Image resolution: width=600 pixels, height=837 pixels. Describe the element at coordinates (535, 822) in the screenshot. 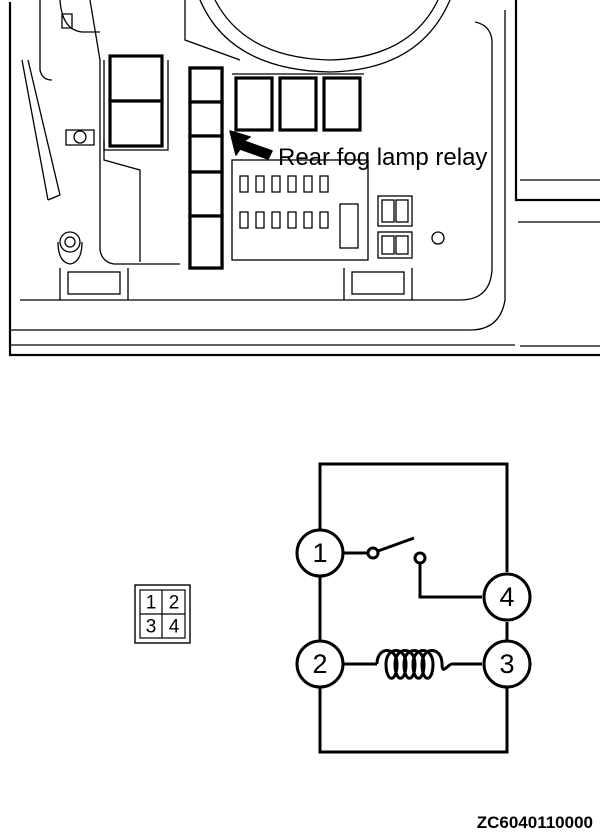

I see `figure-code: ZC6040110000` at that location.